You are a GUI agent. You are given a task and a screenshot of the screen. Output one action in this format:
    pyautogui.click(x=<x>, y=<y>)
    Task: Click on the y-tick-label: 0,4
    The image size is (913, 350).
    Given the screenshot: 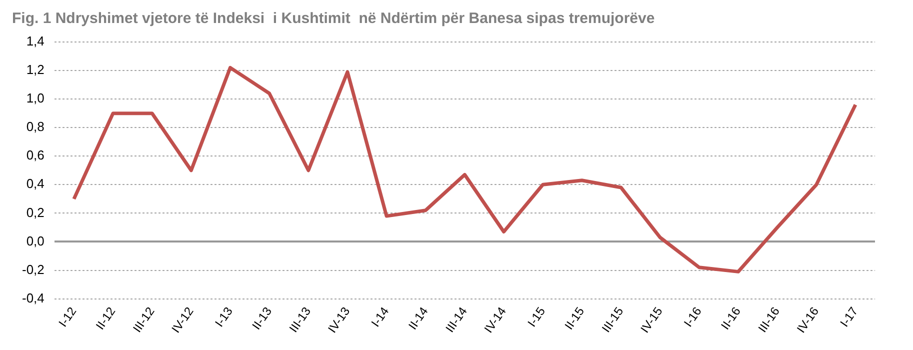 What is the action you would take?
    pyautogui.click(x=35, y=184)
    